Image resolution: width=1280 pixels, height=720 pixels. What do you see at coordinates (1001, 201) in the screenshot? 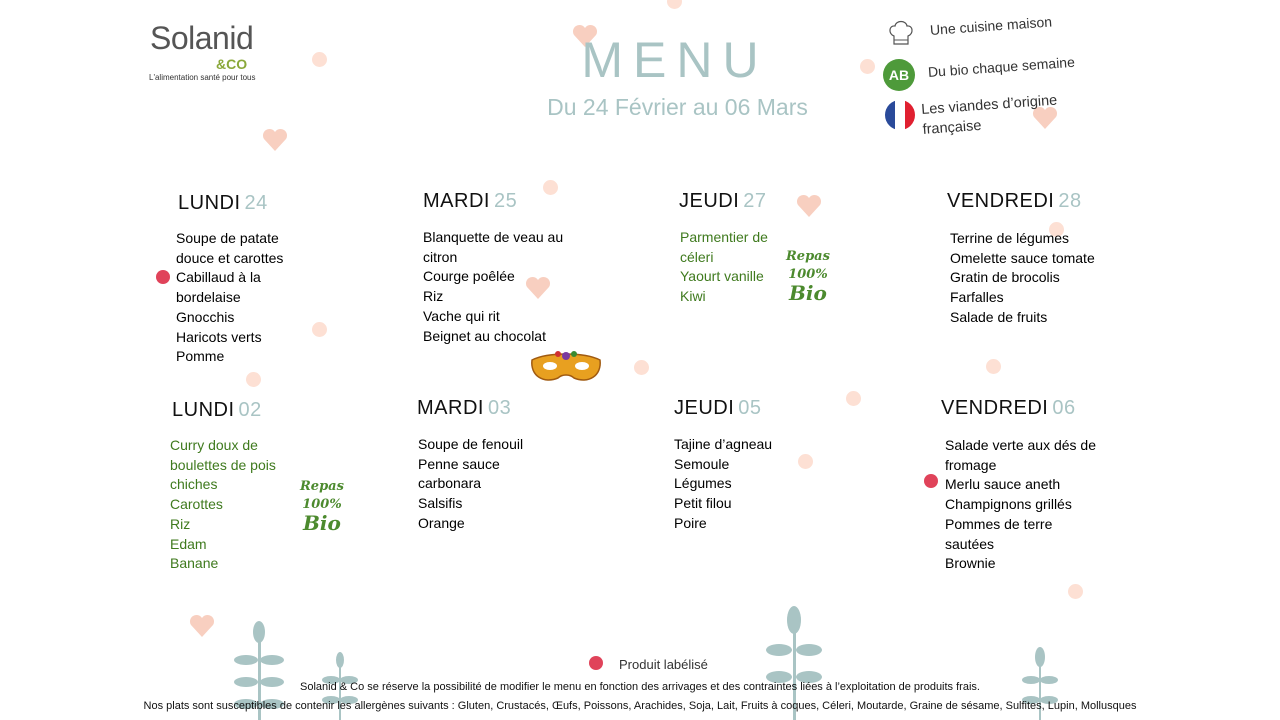
I see `day-name: VENDREDI` at bounding box center [1001, 201].